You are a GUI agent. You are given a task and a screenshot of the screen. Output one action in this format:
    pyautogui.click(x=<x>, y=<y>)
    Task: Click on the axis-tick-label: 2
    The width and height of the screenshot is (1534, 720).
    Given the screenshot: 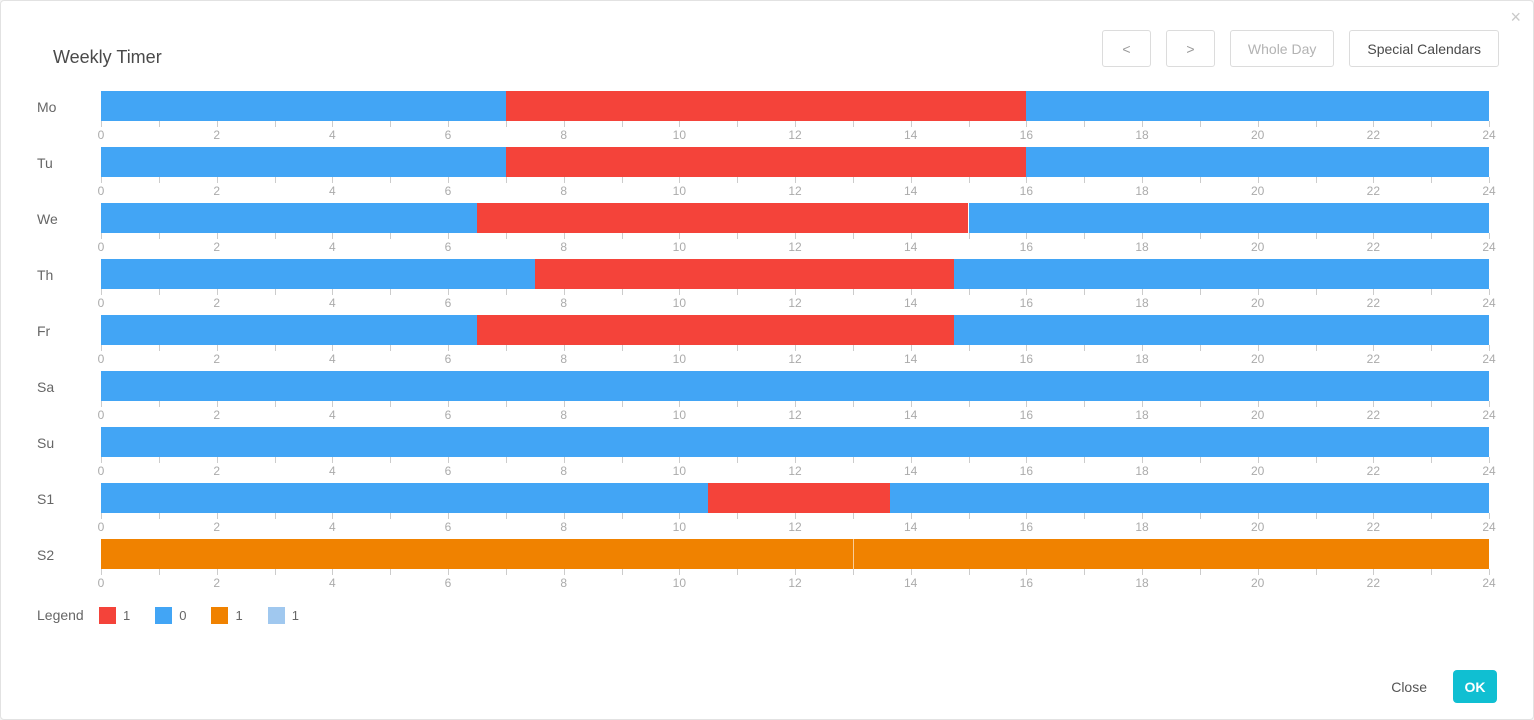 What is the action you would take?
    pyautogui.click(x=216, y=471)
    